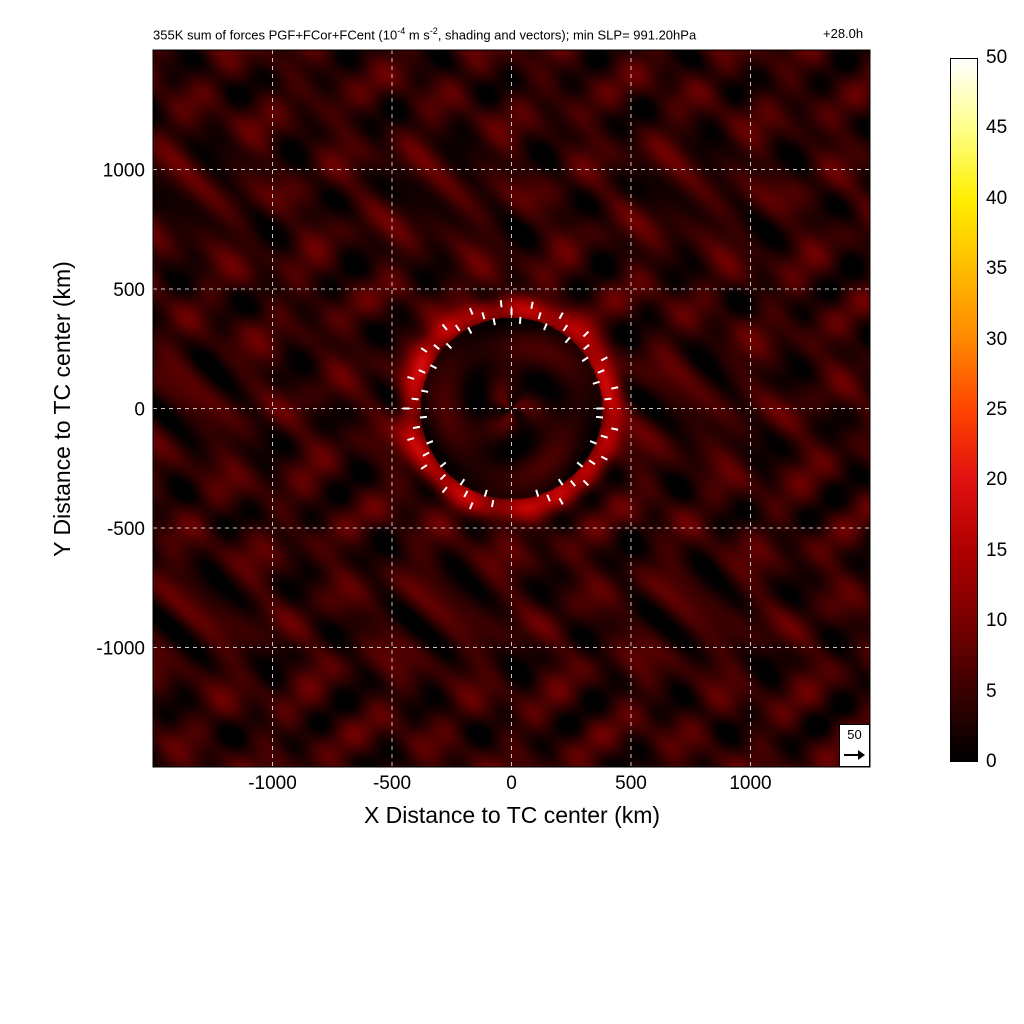 This screenshot has width=1024, height=1024. Describe the element at coordinates (997, 621) in the screenshot. I see `colorbar-tick-label: 10` at that location.